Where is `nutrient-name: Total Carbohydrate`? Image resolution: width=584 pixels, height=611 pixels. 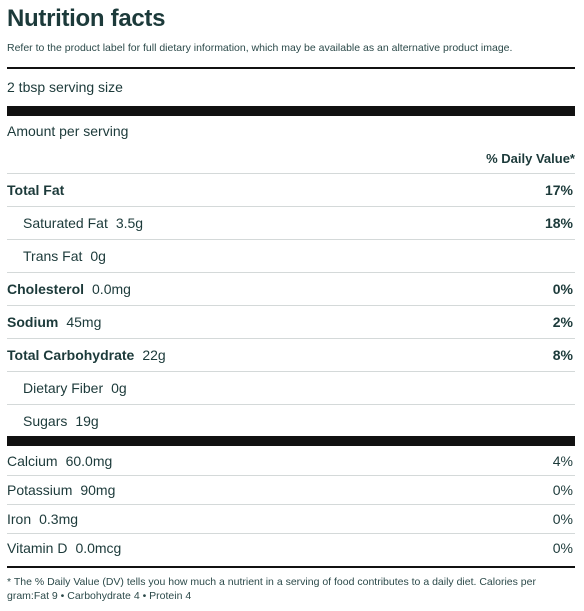 nutrient-name: Total Carbohydrate is located at coordinates (71, 355).